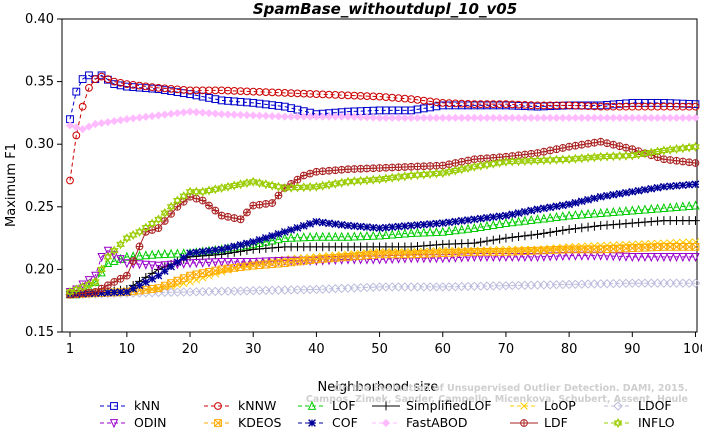 Image resolution: width=702 pixels, height=438 pixels. Describe the element at coordinates (327, 405) in the screenshot. I see `legend-item-lof: LOF` at that location.